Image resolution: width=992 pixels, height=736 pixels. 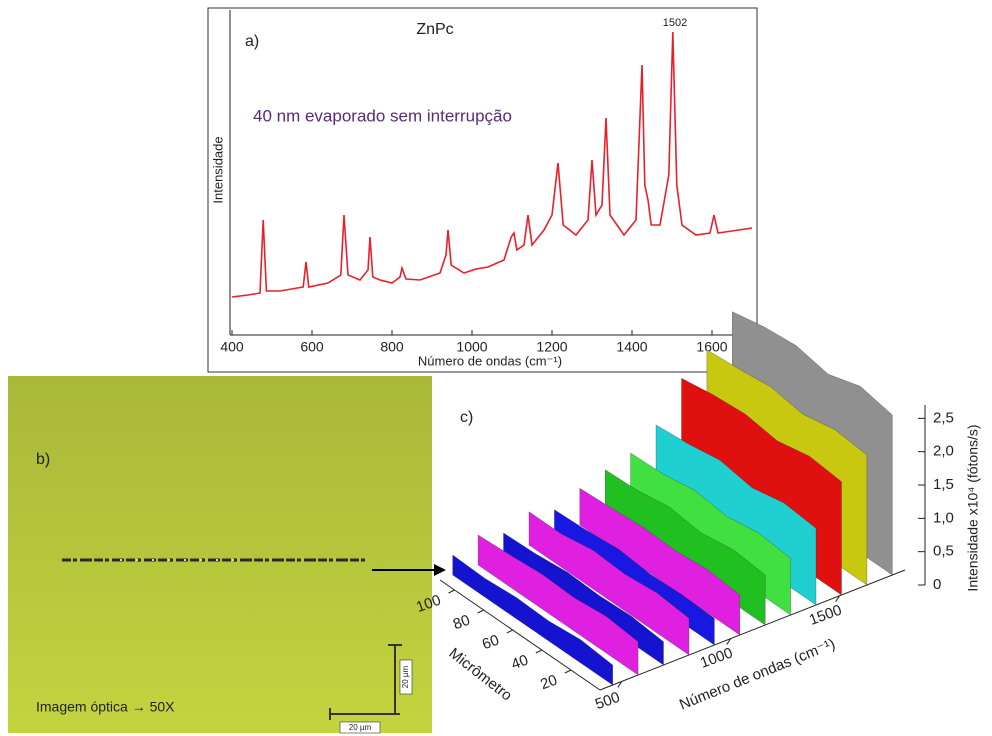 What do you see at coordinates (825, 615) in the screenshot?
I see `x-tick-label: 1500` at bounding box center [825, 615].